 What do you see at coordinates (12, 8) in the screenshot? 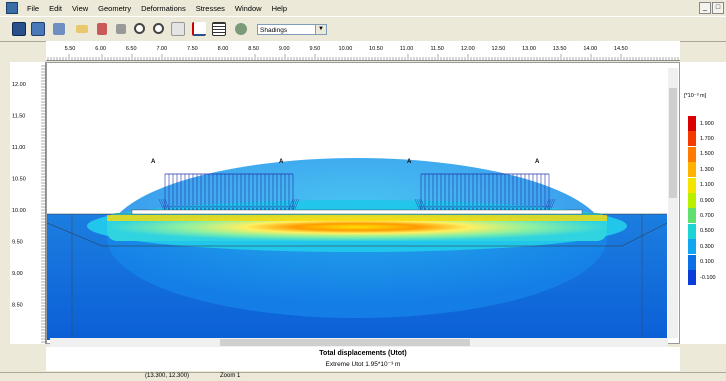
I see `app-icon` at bounding box center [12, 8].